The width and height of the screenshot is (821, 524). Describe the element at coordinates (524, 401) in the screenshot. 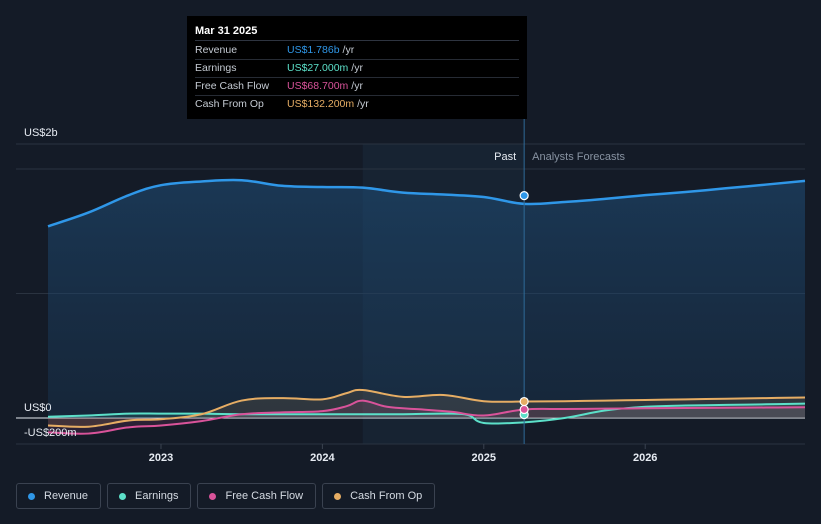

I see `marker-cash-from-op` at that location.